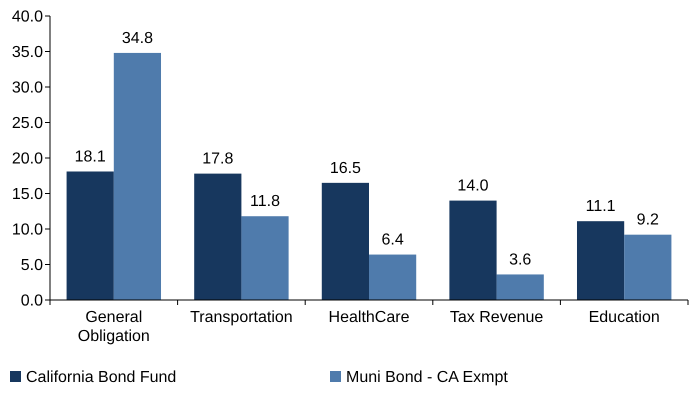  What do you see at coordinates (427, 377) in the screenshot?
I see `legend-label: Muni Bond - CA Exmpt` at bounding box center [427, 377].